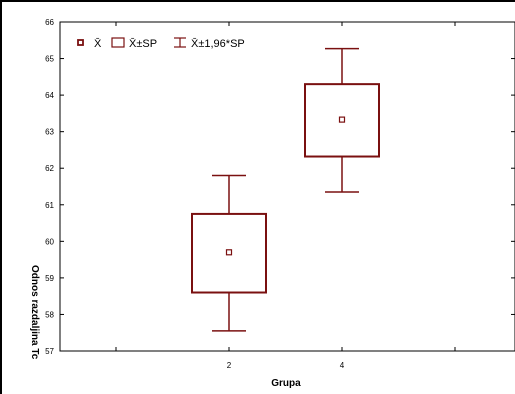 Image resolution: width=515 pixels, height=394 pixels. I want to click on y-tick-label: 62, so click(49, 168).